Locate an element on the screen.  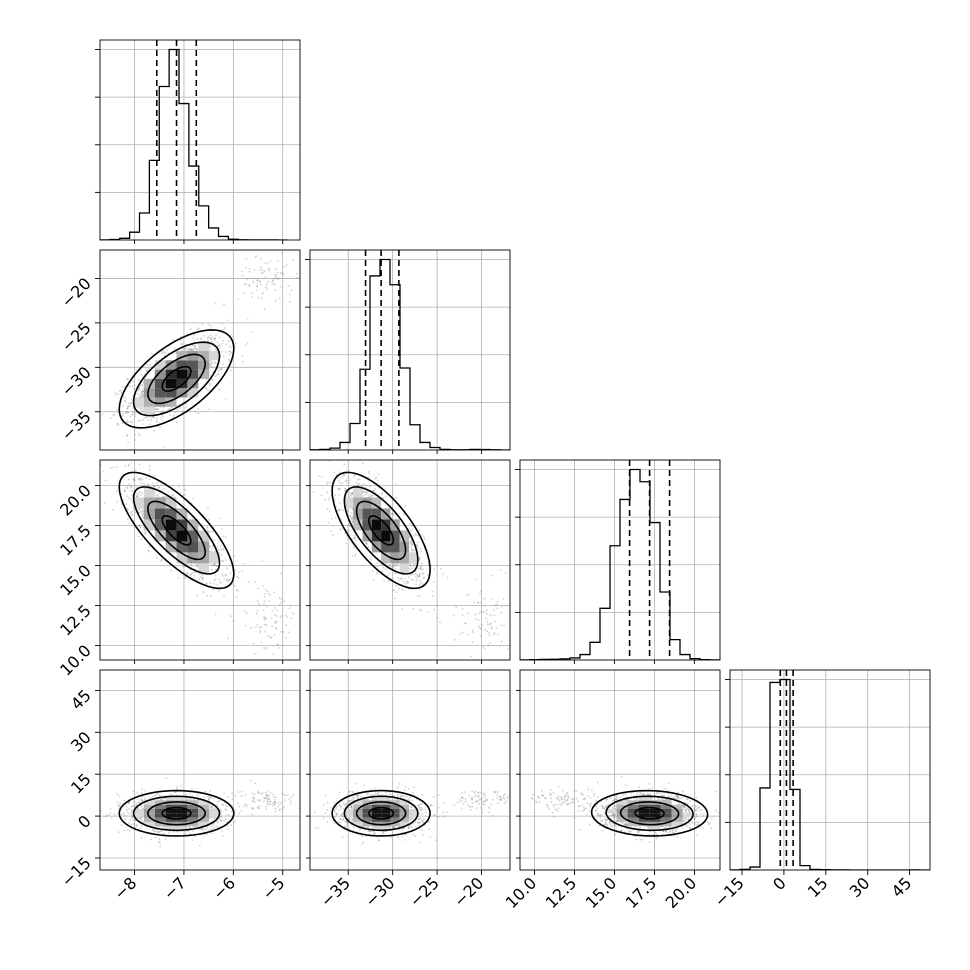
x-tick-label: −7 is located at coordinates (175, 888).